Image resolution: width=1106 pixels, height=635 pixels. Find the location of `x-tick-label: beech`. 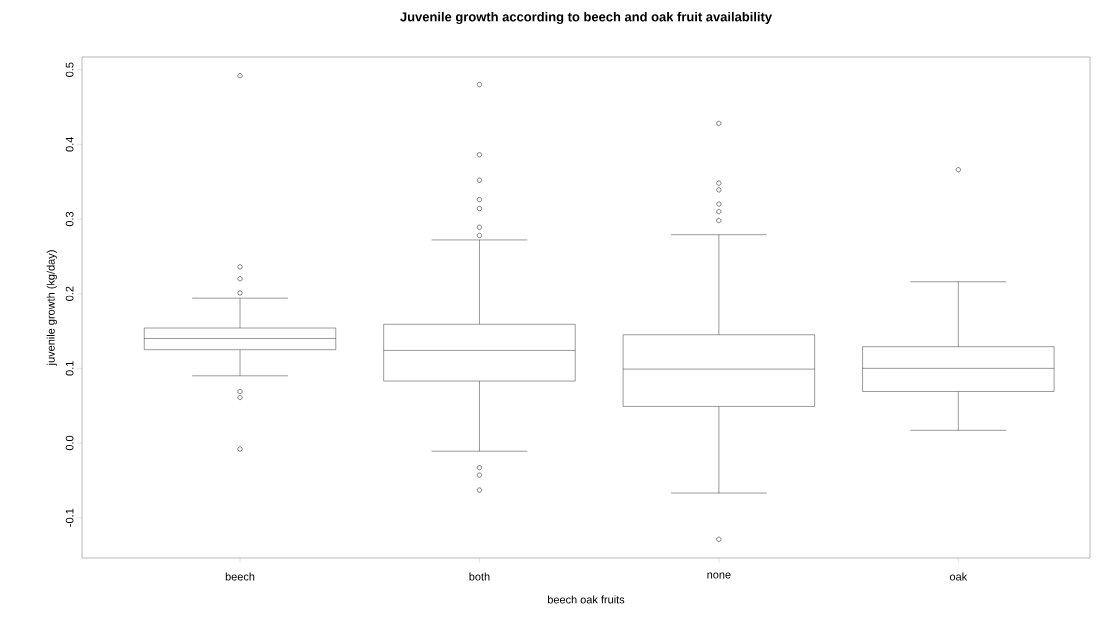

x-tick-label: beech is located at coordinates (240, 576).